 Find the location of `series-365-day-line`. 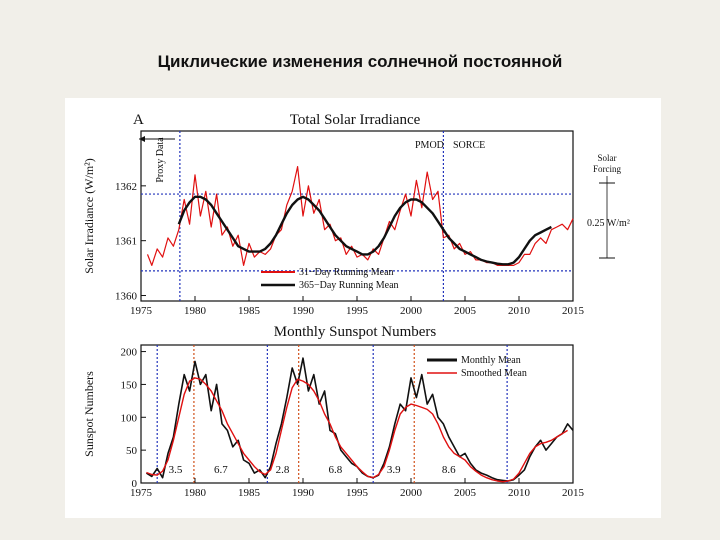

series-365-day-line is located at coordinates (364, 230).